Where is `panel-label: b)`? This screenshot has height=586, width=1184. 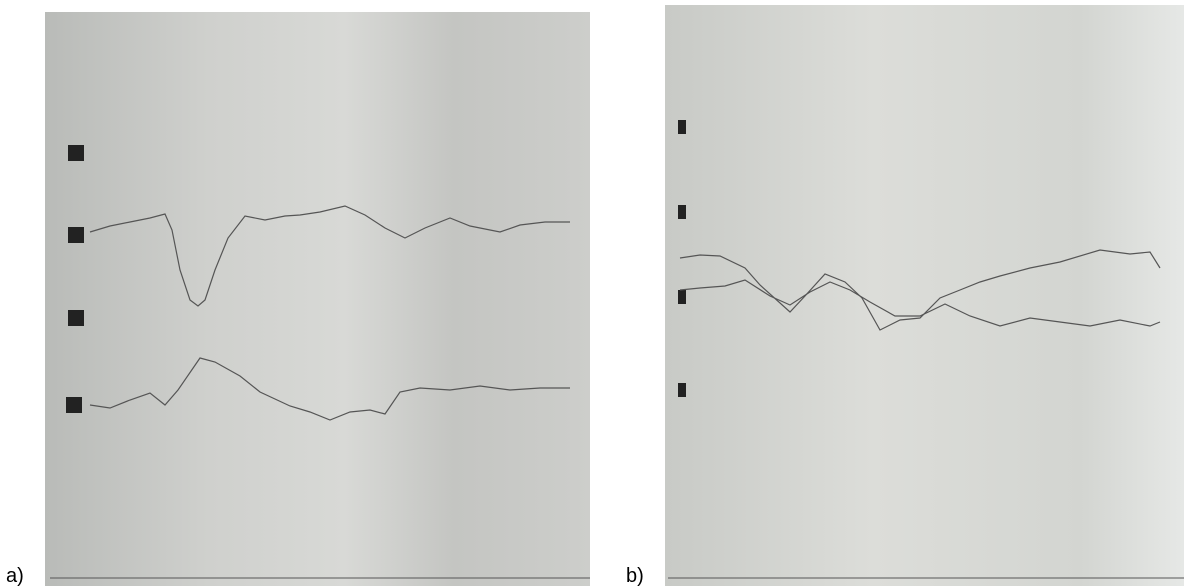 panel-label: b) is located at coordinates (635, 575).